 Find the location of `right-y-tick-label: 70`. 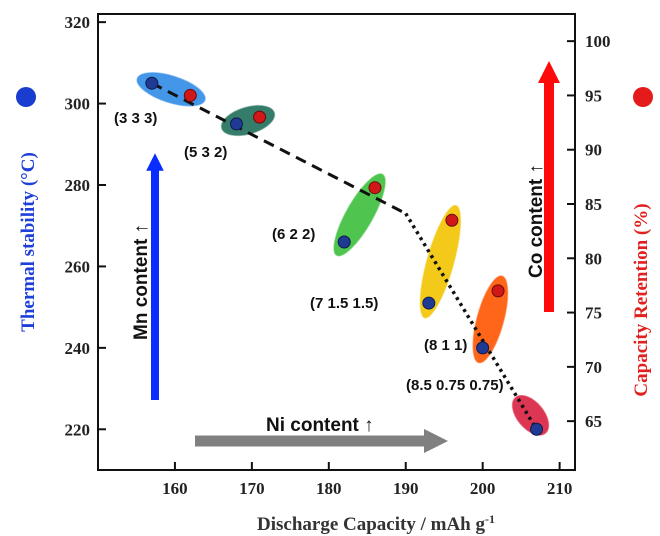

right-y-tick-label: 70 is located at coordinates (593, 367).